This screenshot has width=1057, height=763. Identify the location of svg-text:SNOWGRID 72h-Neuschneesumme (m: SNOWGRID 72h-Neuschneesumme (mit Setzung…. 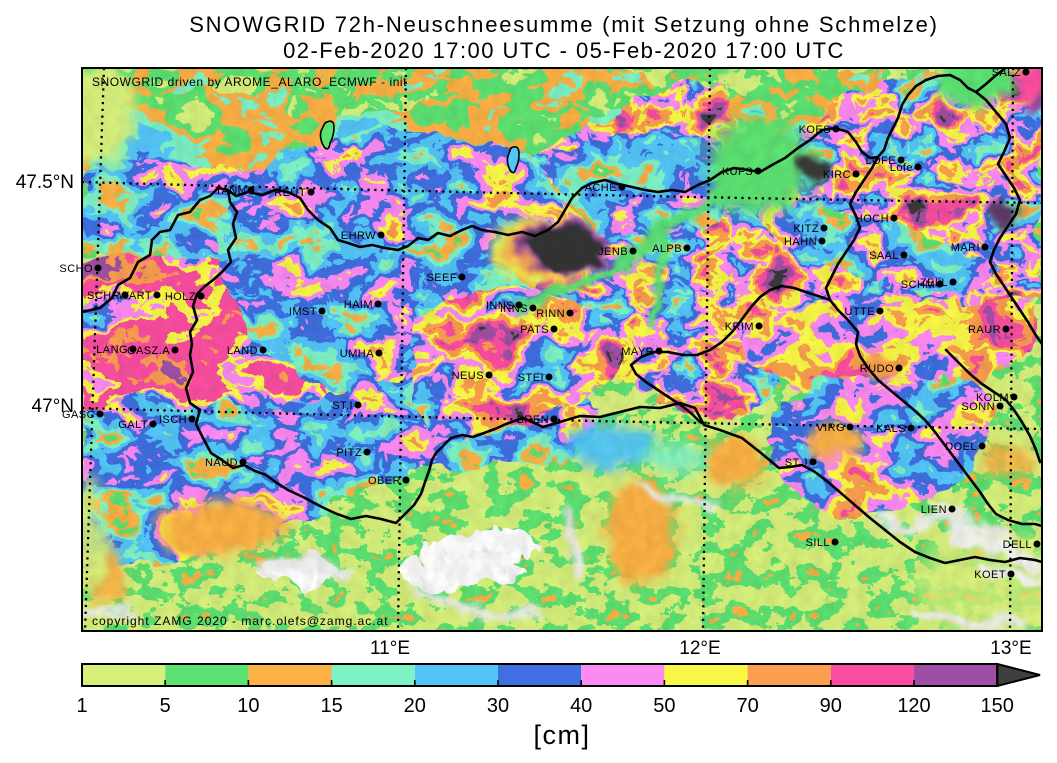
(564, 24).